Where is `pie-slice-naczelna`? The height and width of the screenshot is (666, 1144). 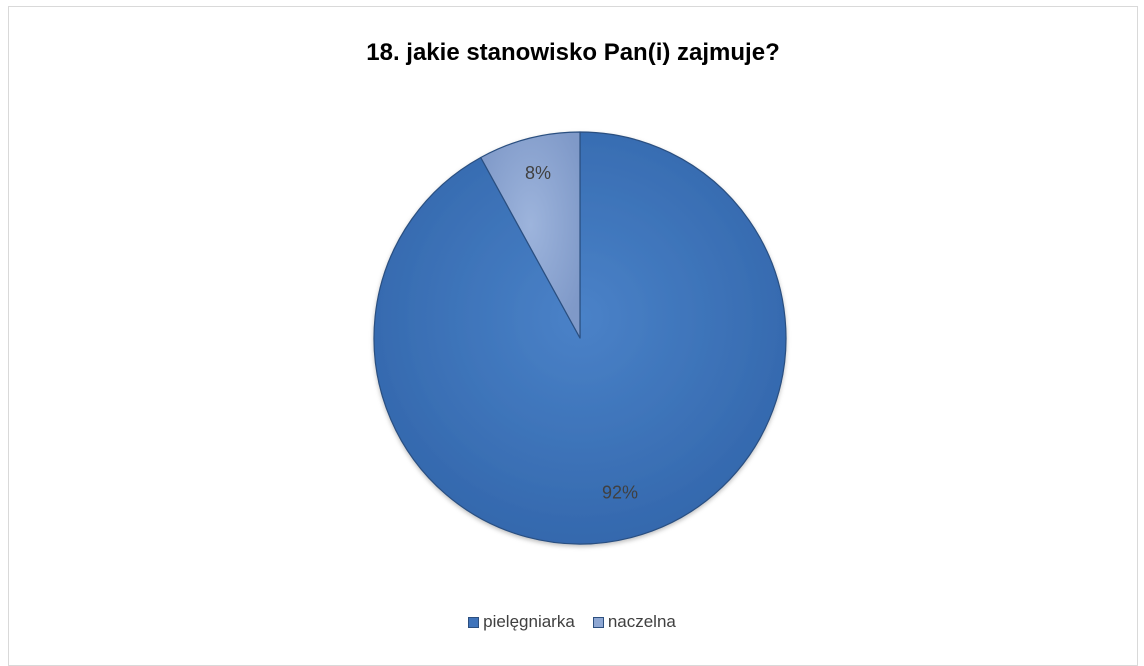
pie-slice-naczelna is located at coordinates (530, 235).